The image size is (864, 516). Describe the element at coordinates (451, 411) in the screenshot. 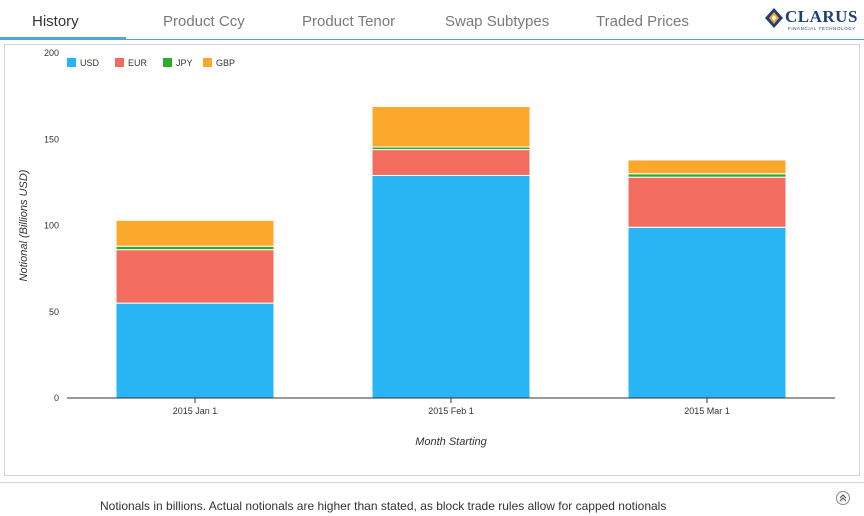

I see `x-tick-label: 2015 Feb 1` at that location.